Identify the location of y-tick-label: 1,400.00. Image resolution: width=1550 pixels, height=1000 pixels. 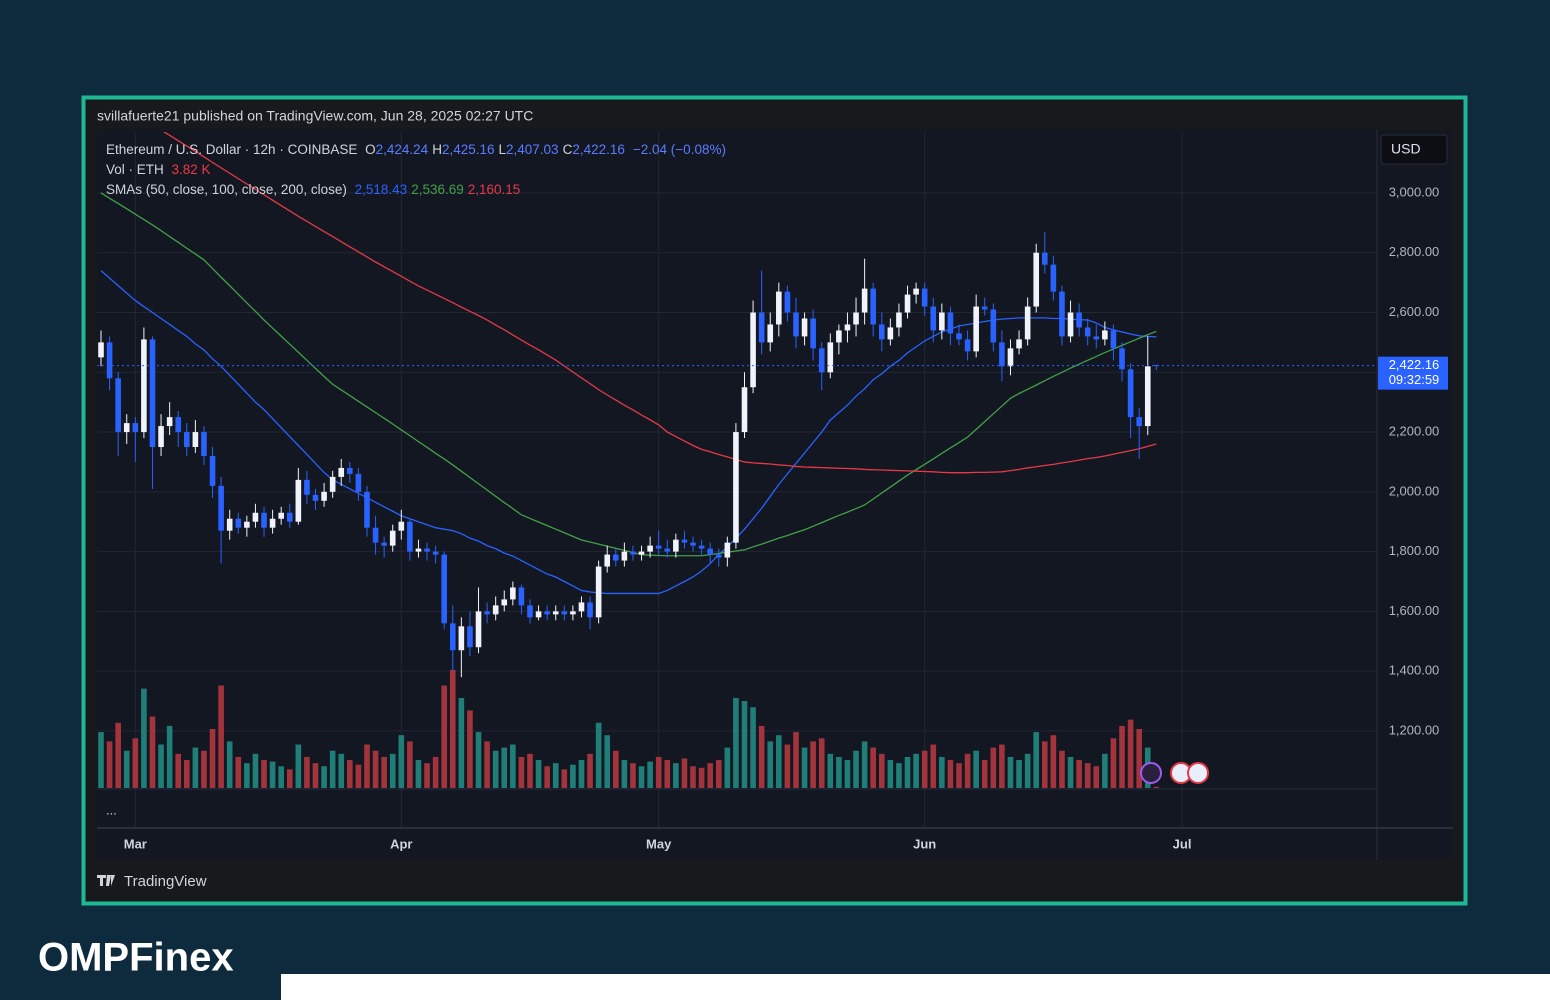
(1414, 670).